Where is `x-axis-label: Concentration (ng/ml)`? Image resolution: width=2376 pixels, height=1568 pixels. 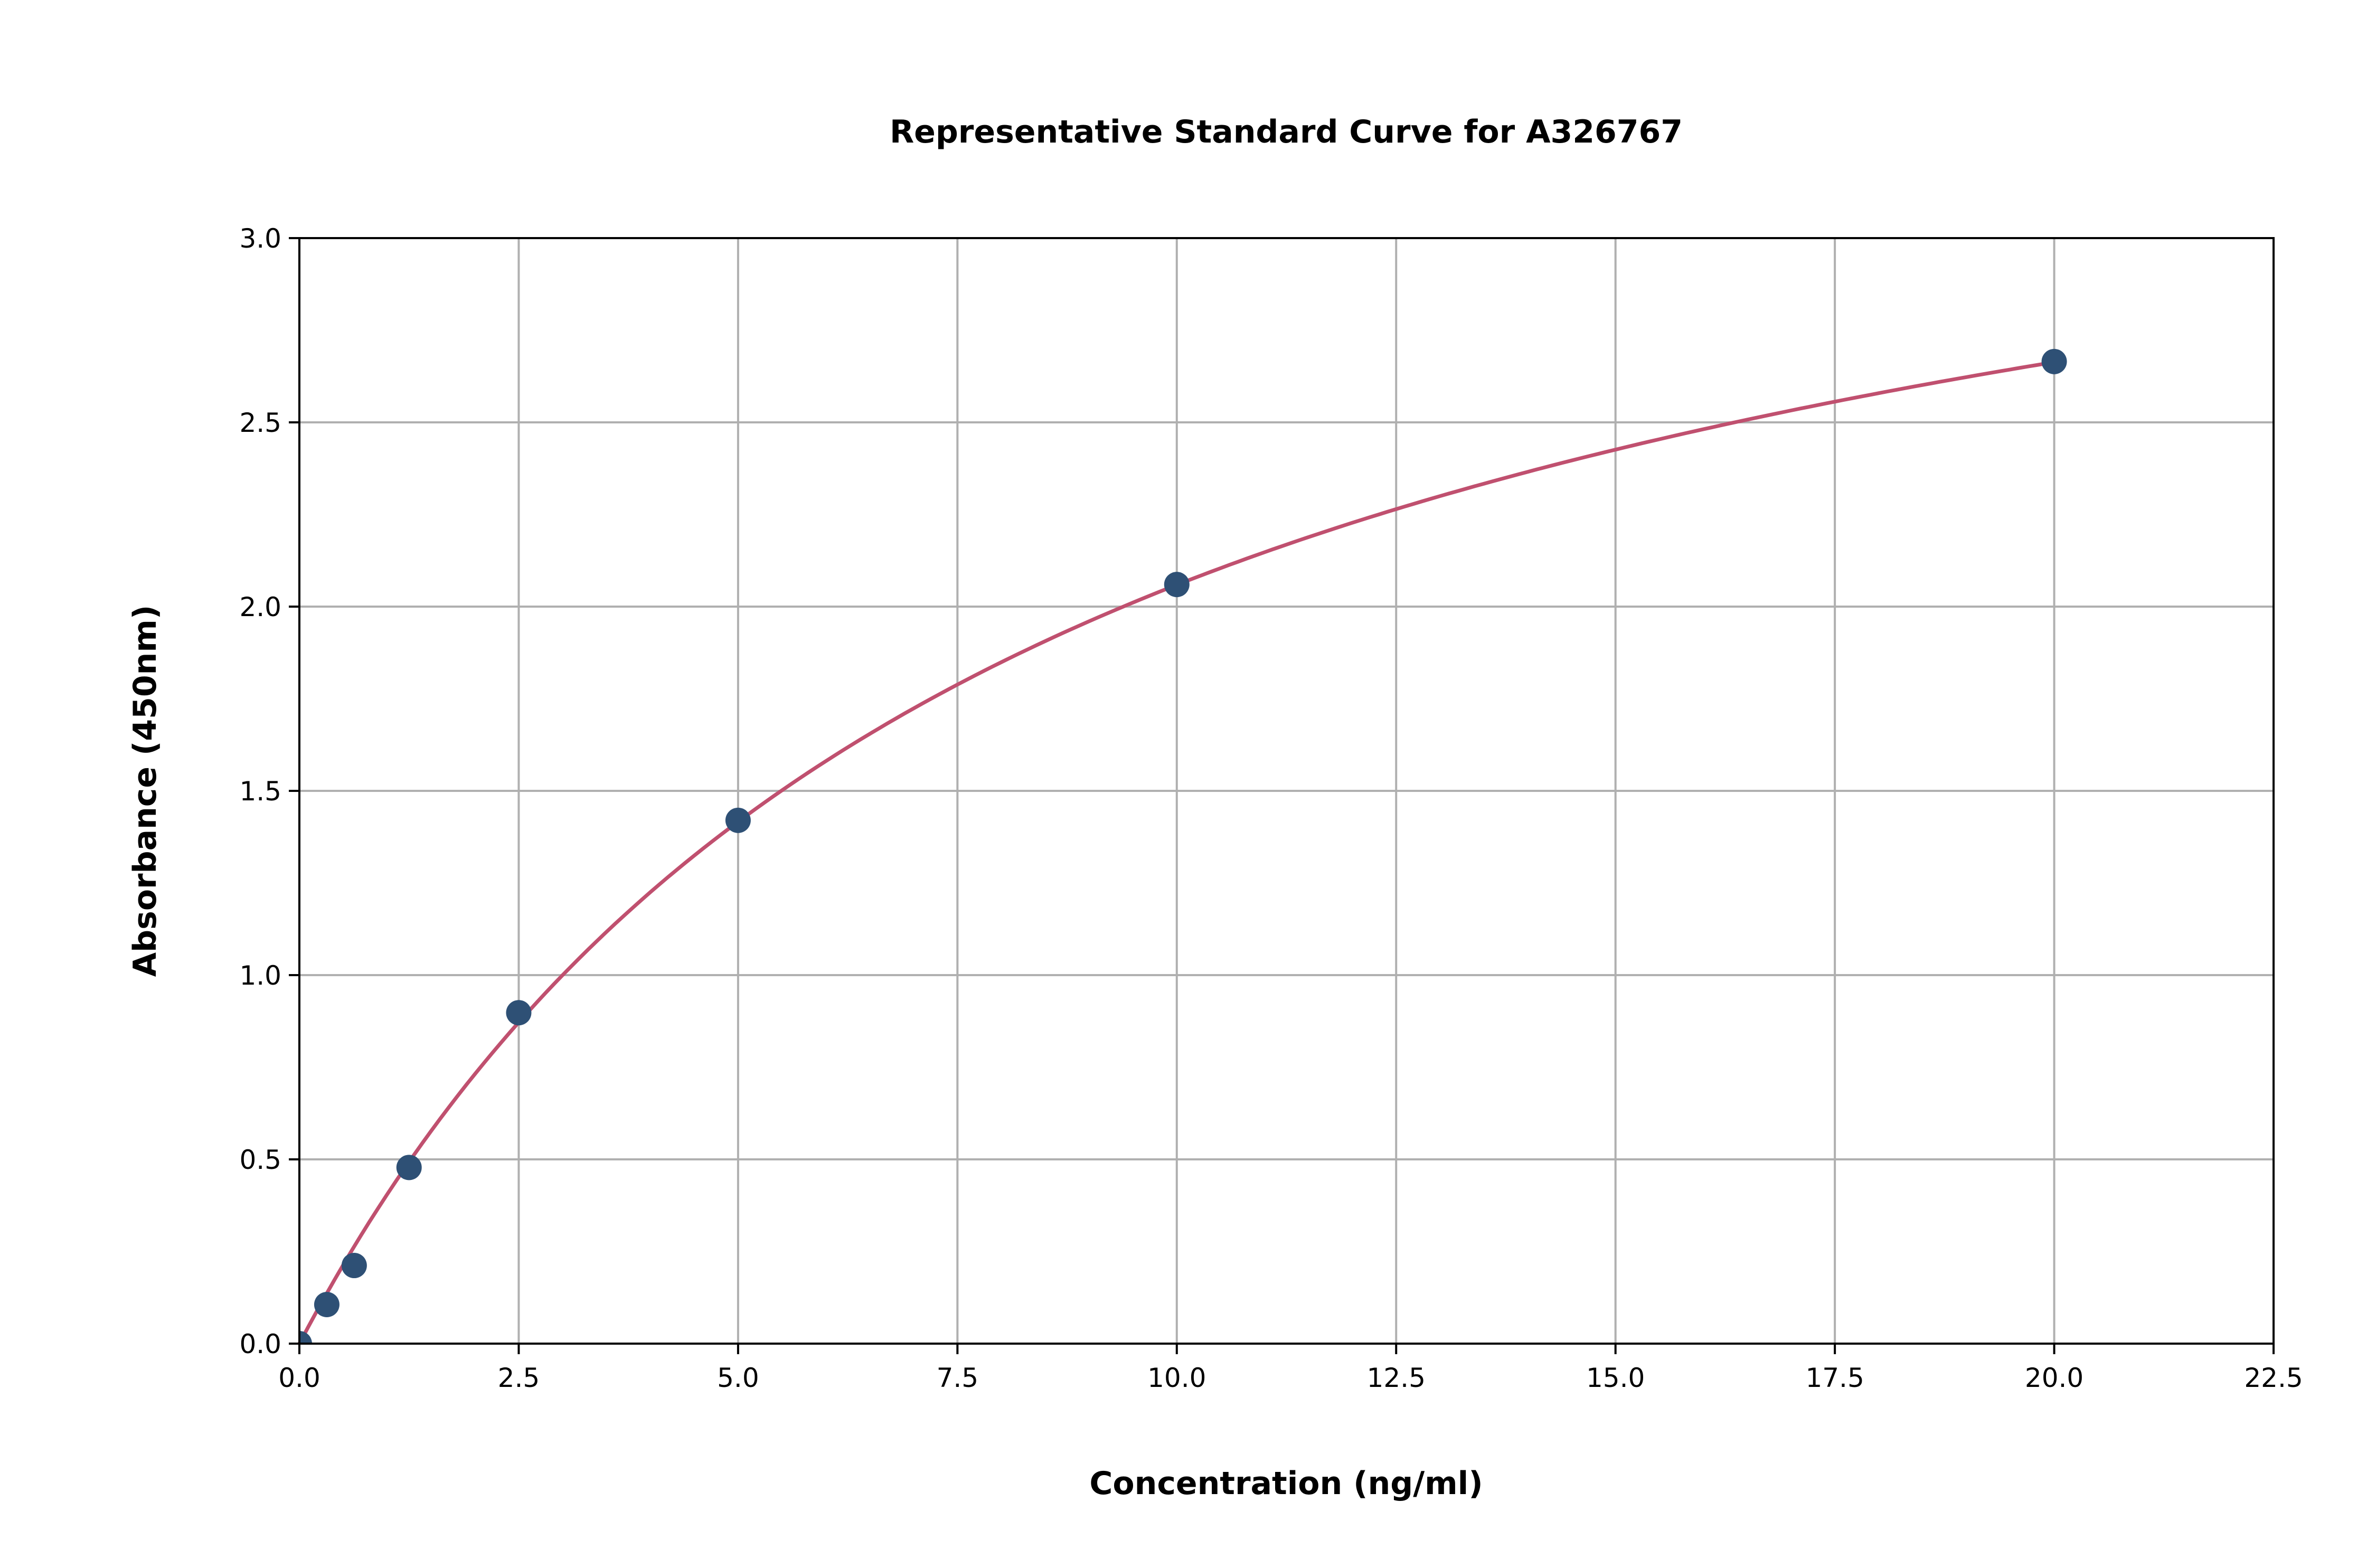
x-axis-label: Concentration (ng/ml) is located at coordinates (1286, 1483).